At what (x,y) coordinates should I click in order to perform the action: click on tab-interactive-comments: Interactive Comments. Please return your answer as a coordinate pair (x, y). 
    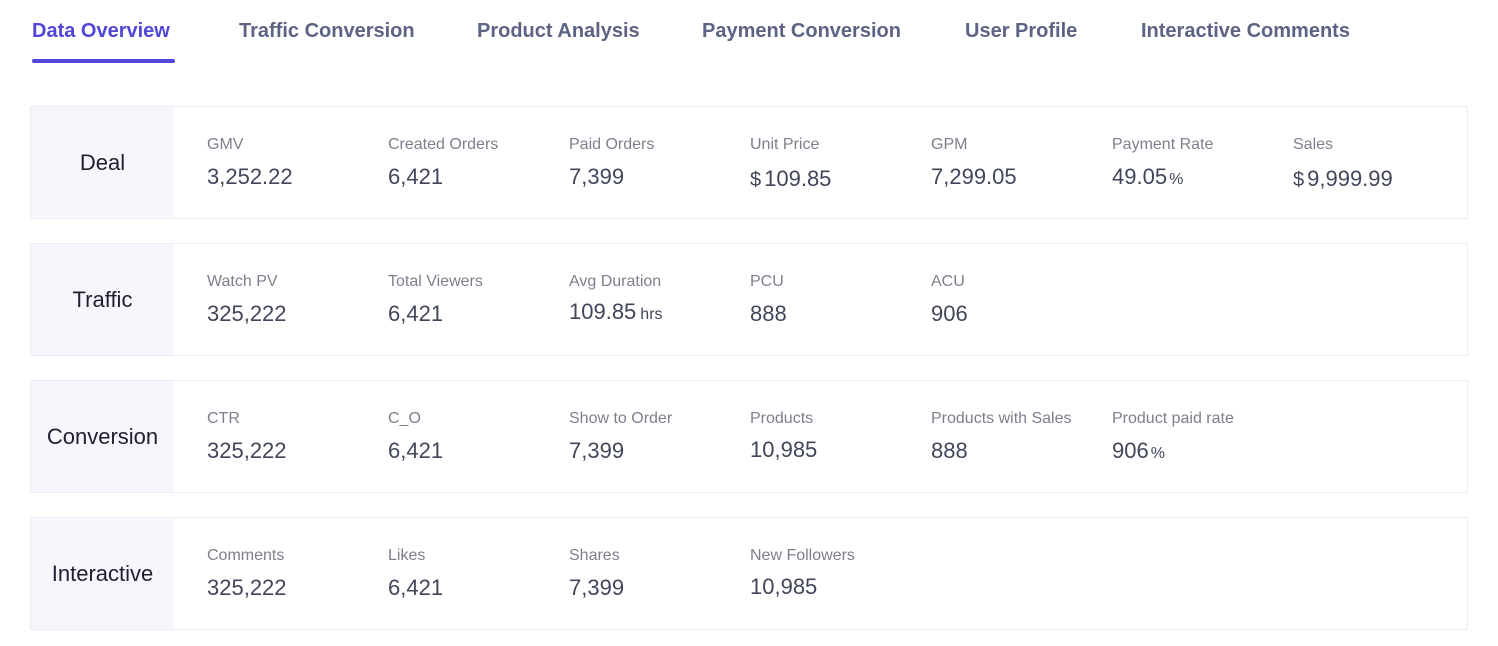
    Looking at the image, I should click on (1245, 31).